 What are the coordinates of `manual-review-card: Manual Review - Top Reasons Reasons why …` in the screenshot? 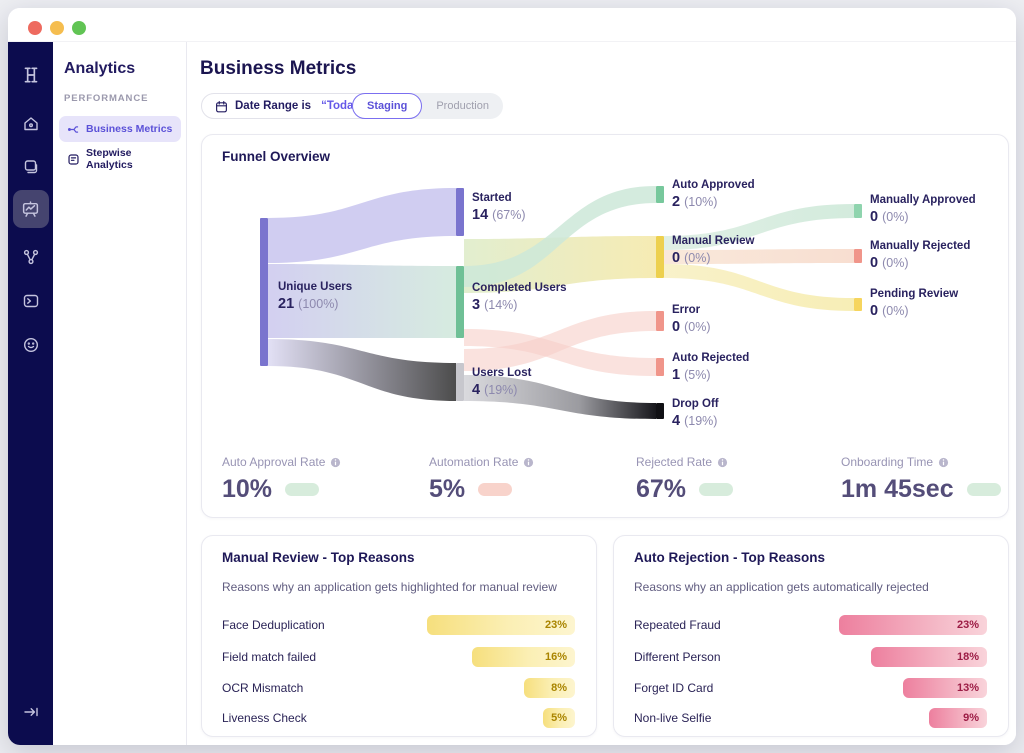 It's located at (399, 636).